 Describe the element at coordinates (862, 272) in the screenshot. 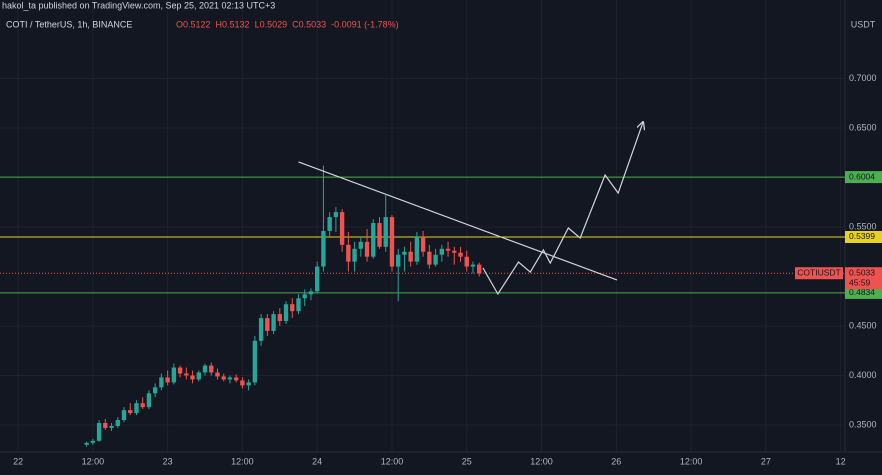

I see `price-label: 0.5033` at that location.